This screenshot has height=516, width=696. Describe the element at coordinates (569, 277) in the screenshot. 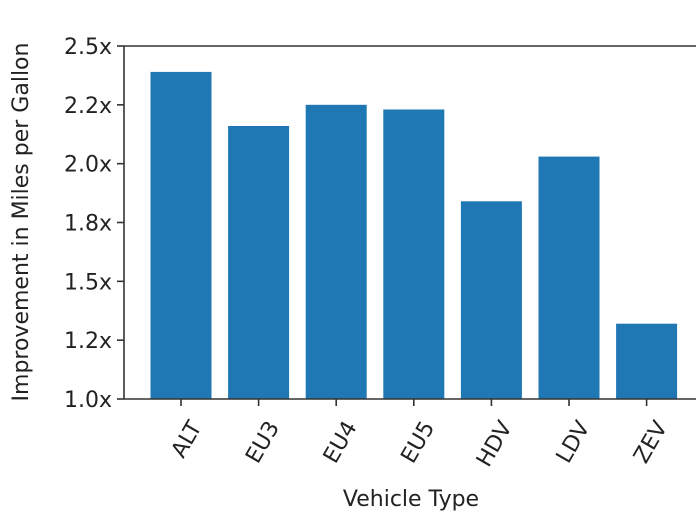

I see `bar-ldv` at that location.